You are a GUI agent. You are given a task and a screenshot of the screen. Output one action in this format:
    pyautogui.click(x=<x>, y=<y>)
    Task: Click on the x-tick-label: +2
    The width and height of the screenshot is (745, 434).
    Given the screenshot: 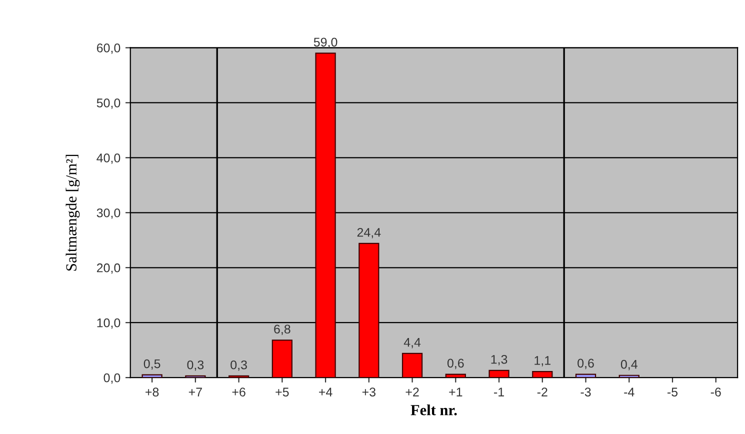 What is the action you would take?
    pyautogui.click(x=412, y=392)
    